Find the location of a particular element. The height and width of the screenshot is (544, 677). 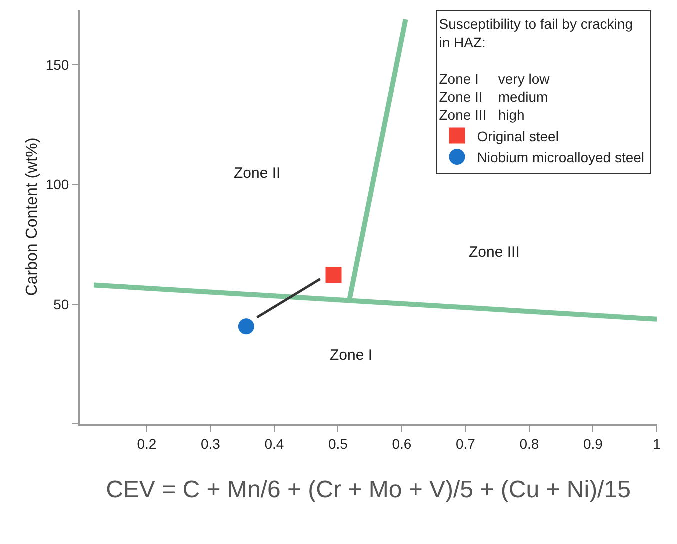

legend-title: Susceptibility to fail by cracking in HAZ: is located at coordinates (536, 33).